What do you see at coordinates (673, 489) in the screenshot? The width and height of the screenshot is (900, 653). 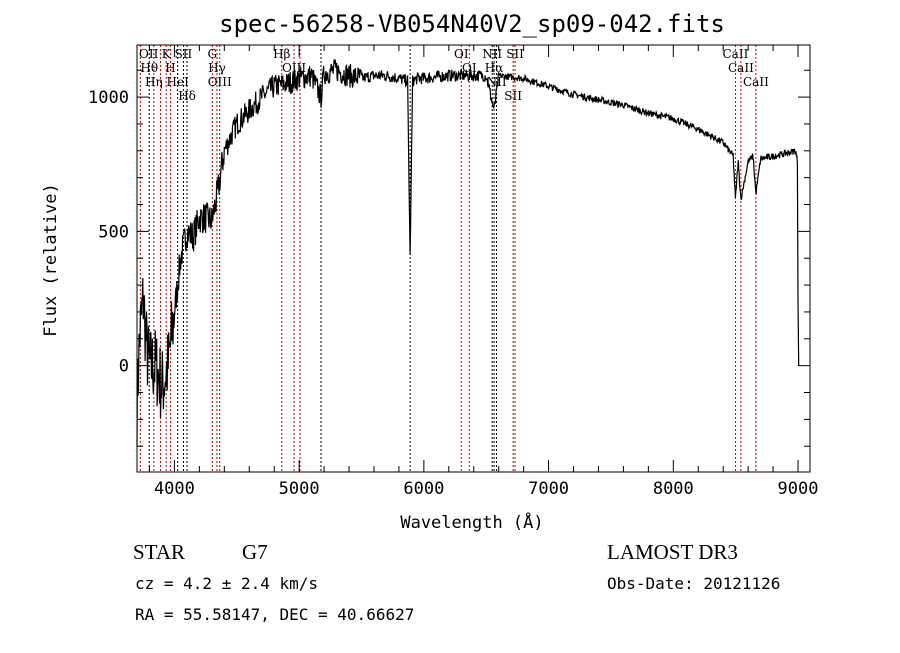 I see `x-tick-label: 8000` at bounding box center [673, 489].